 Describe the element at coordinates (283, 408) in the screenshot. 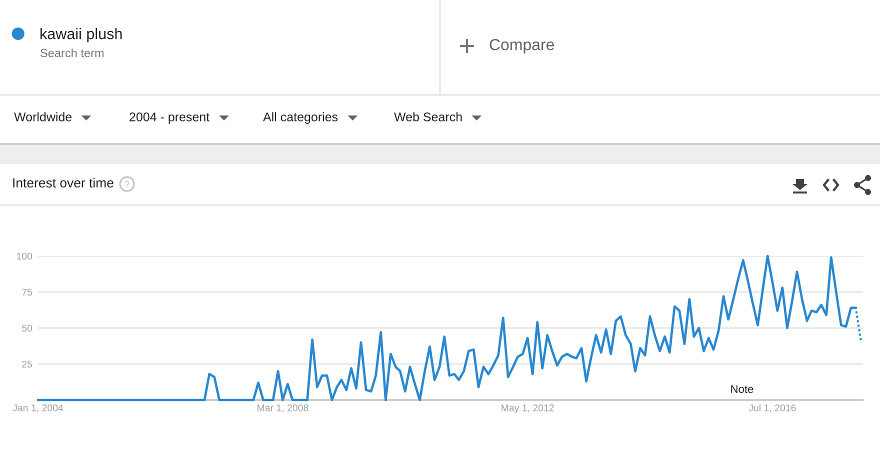

I see `x-tick-label: Mar 1, 2008` at that location.